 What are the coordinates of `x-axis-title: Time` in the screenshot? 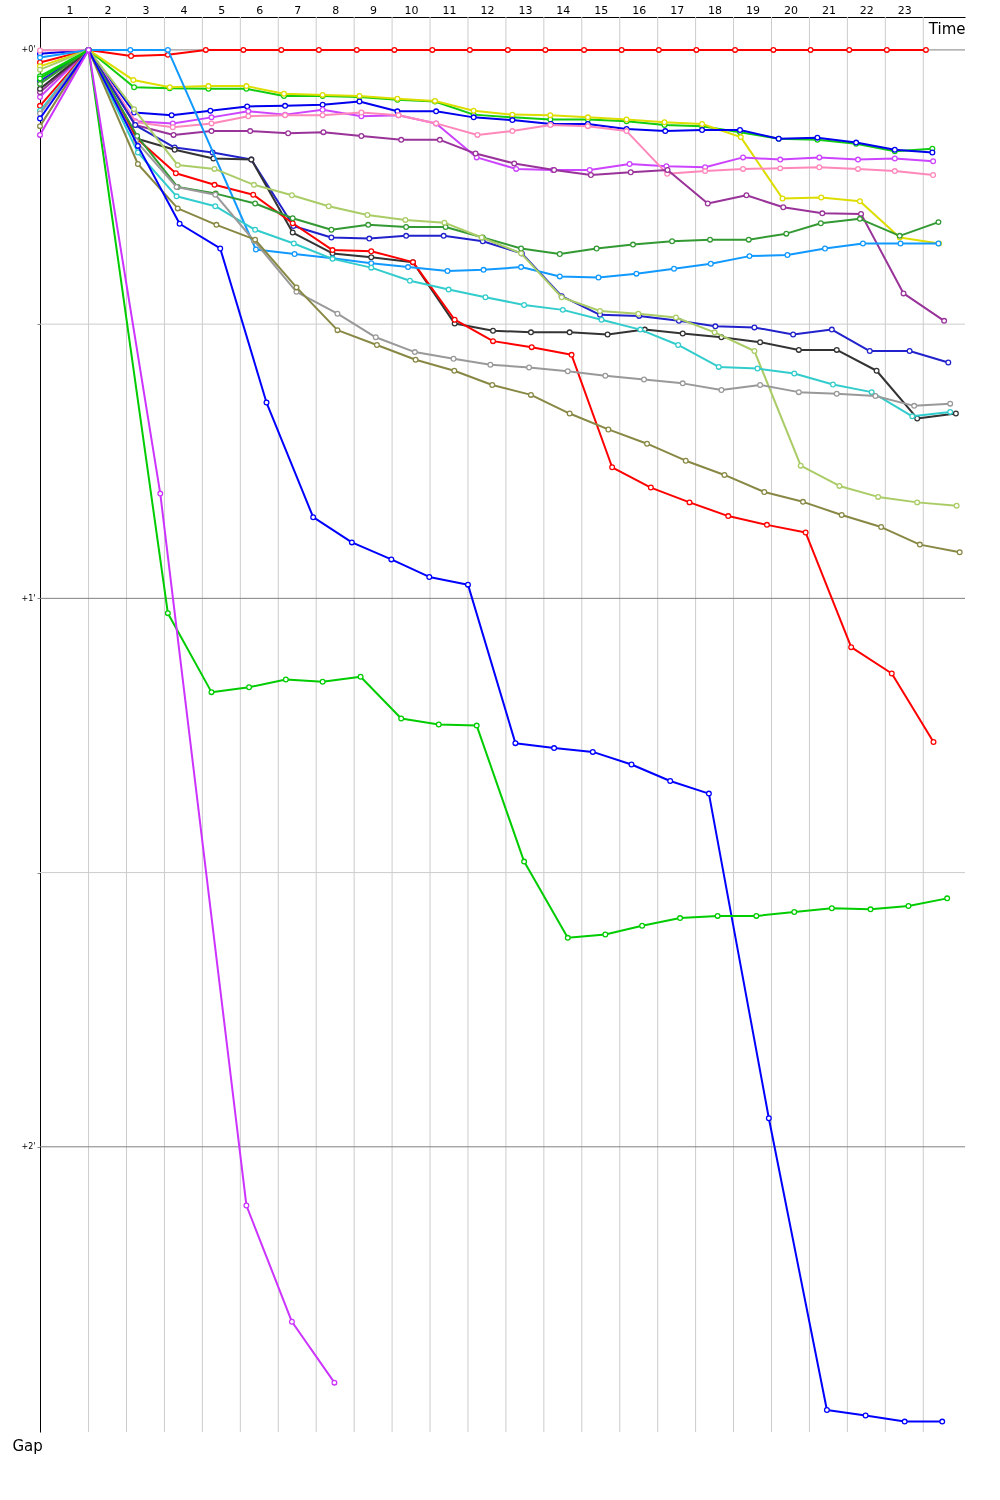 It's located at (946, 28).